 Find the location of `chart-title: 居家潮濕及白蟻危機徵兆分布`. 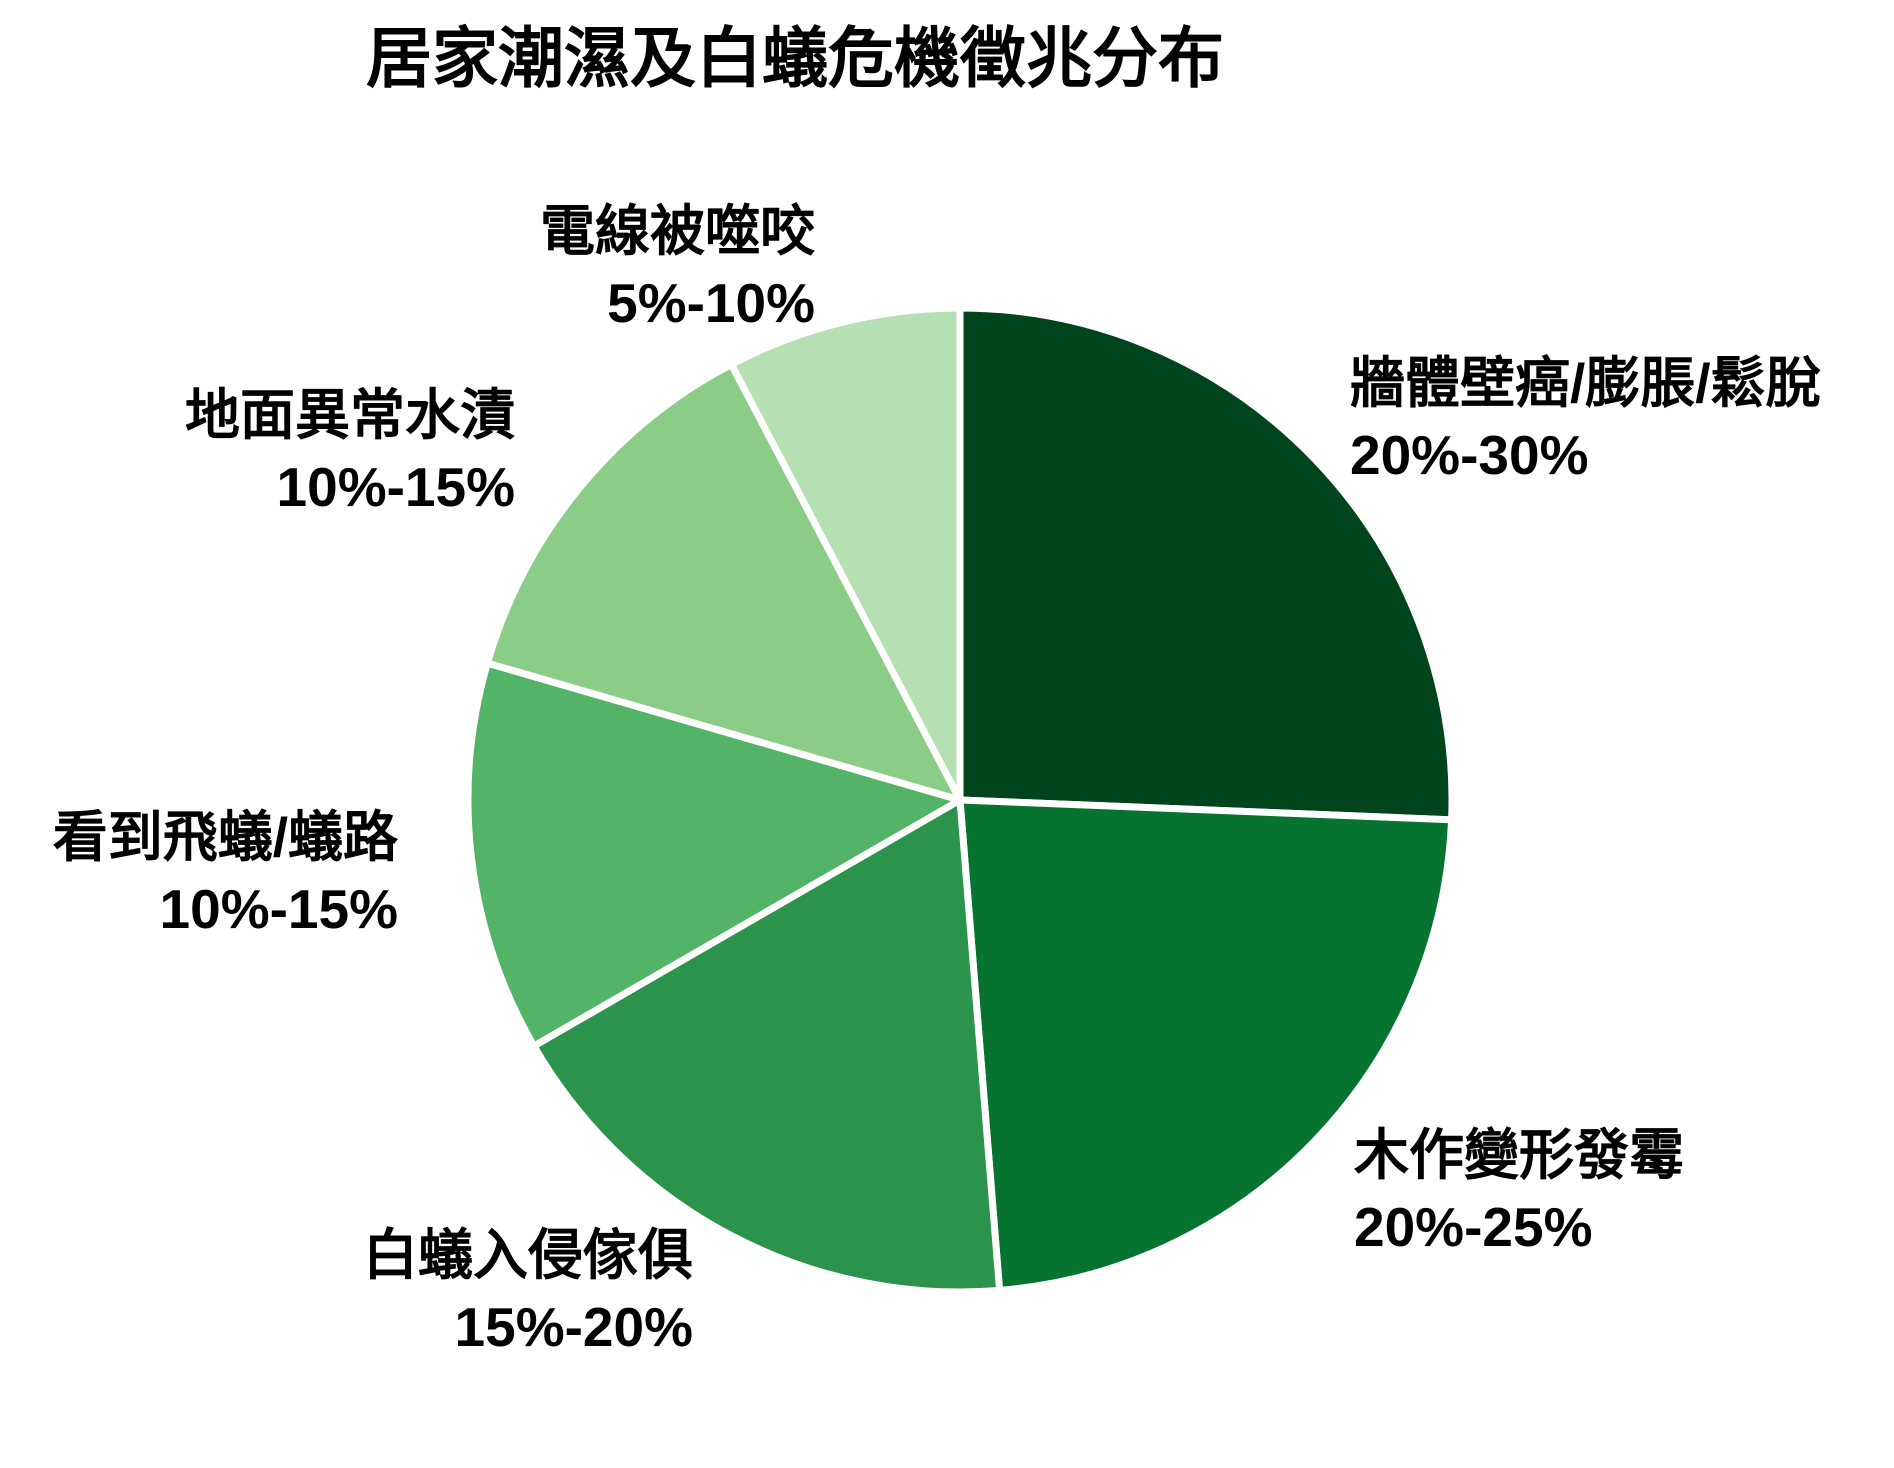

chart-title: 居家潮濕及白蟻危機徵兆分布 is located at coordinates (795, 58).